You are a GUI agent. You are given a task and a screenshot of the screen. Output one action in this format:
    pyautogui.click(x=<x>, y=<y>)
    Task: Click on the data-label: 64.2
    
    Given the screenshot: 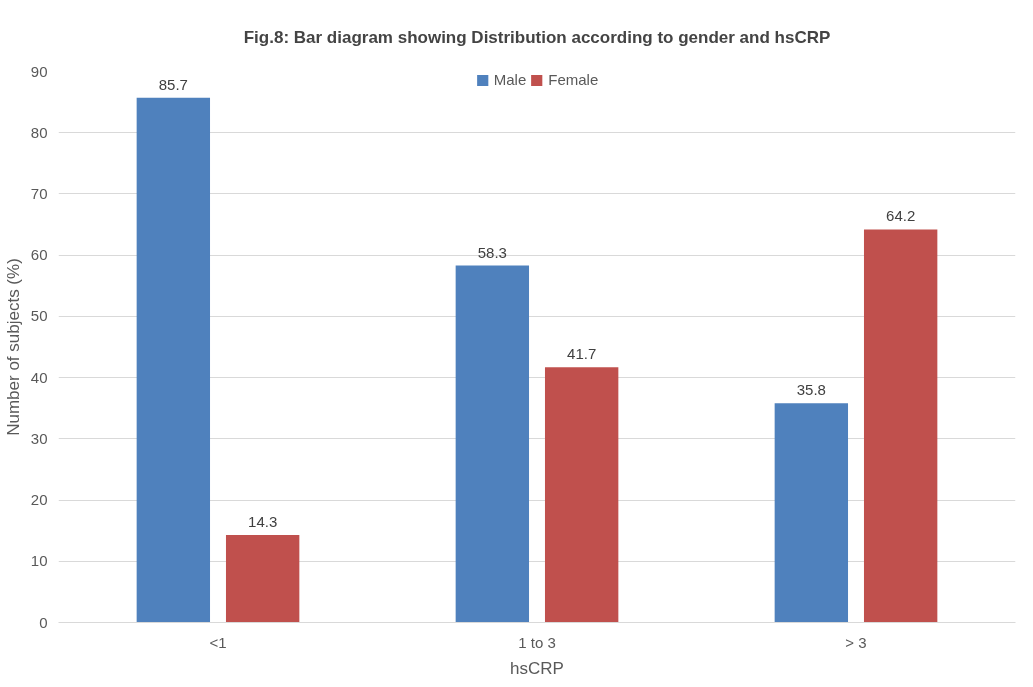 What is the action you would take?
    pyautogui.click(x=901, y=216)
    